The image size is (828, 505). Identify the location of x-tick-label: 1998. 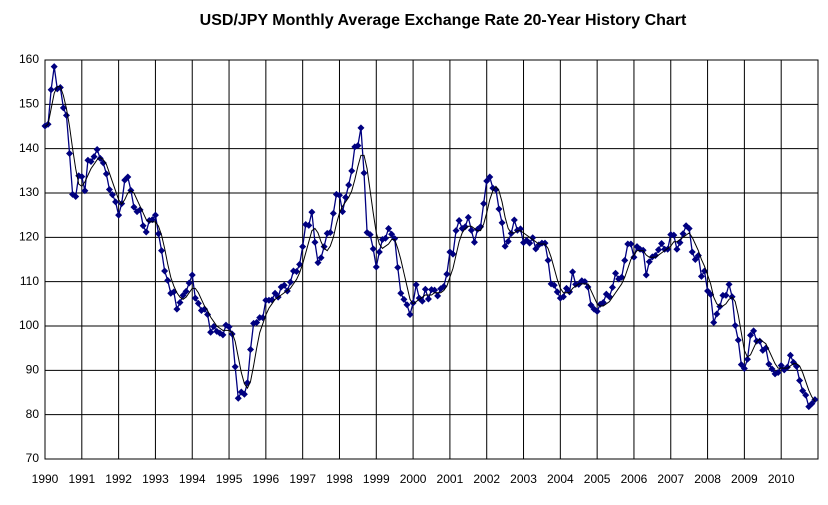
(339, 479).